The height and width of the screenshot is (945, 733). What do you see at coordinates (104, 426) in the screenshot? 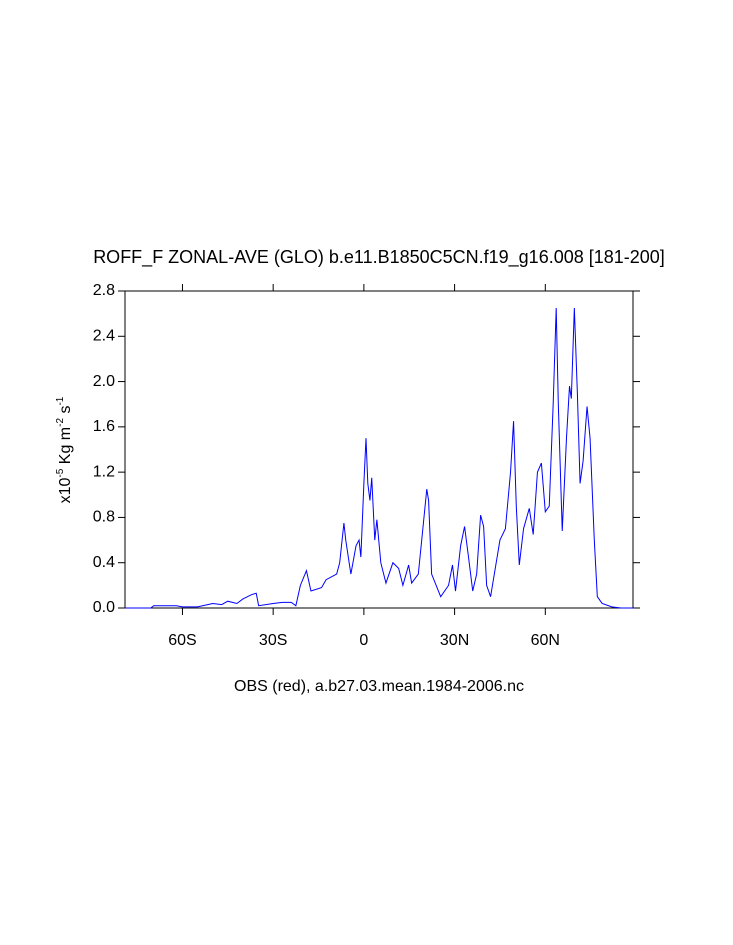
I see `y-tick-label: 1.6` at bounding box center [104, 426].